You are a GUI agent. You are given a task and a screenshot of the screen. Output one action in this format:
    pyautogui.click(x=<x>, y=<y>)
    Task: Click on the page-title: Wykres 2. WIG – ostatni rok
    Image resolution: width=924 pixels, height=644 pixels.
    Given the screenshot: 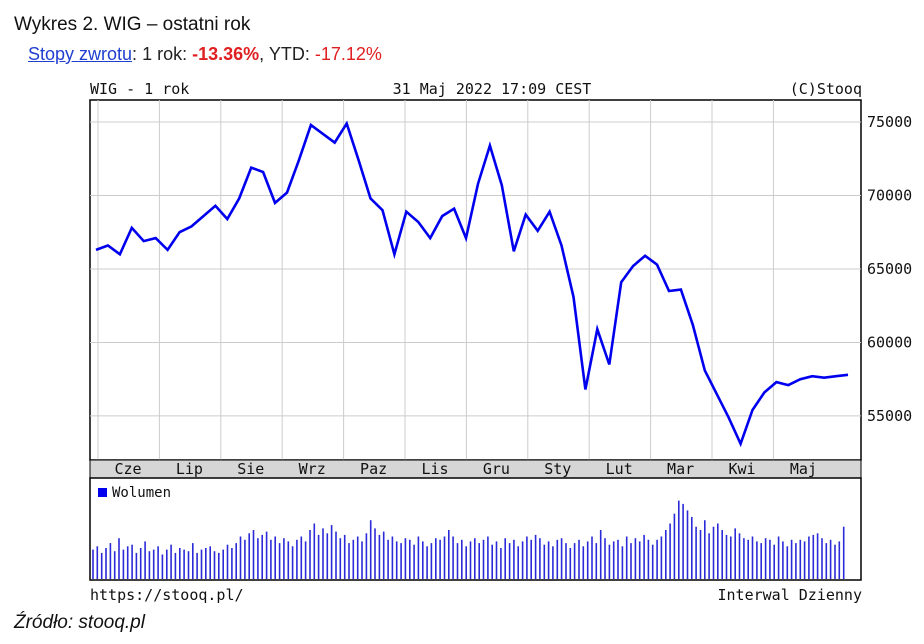 What is the action you would take?
    pyautogui.click(x=132, y=24)
    